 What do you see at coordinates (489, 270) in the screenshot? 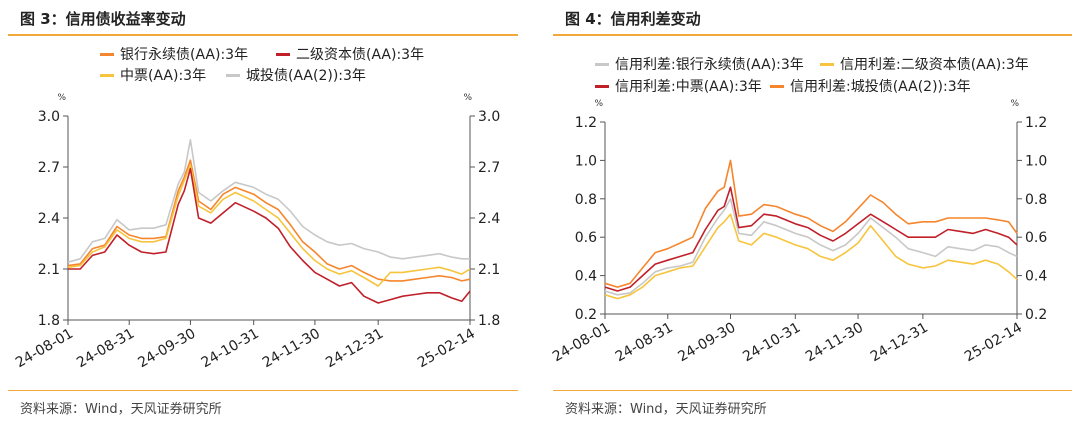
I see `y-tick-label-right: 2.1` at bounding box center [489, 270].